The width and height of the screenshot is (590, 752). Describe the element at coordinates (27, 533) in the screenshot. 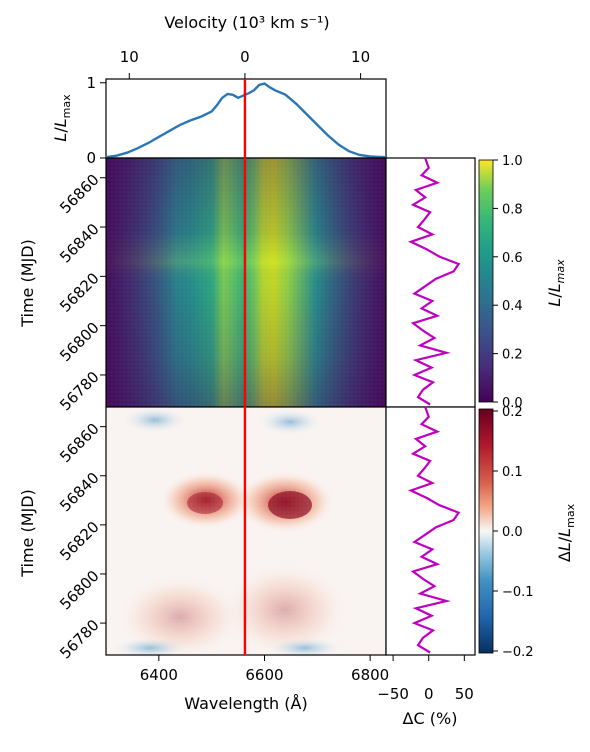

I see `residual-y-label: Time (MJD)` at that location.